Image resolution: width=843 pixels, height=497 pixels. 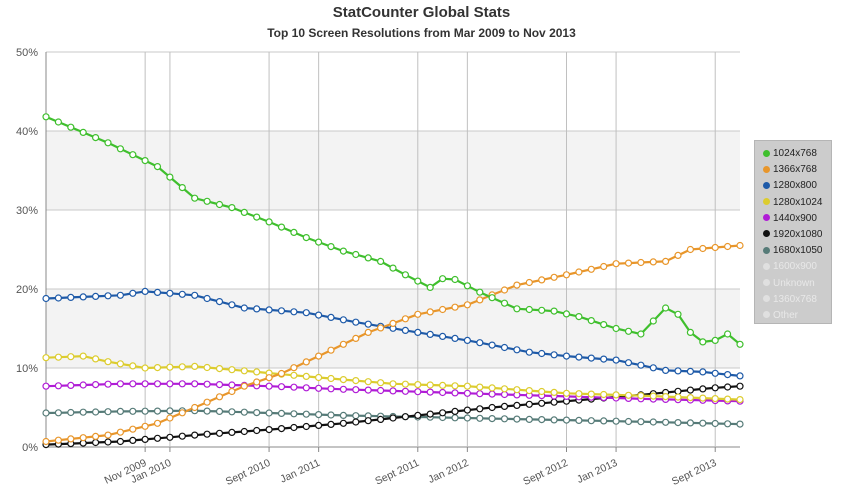 I want to click on legend-item: 1024x768, so click(x=797, y=154).